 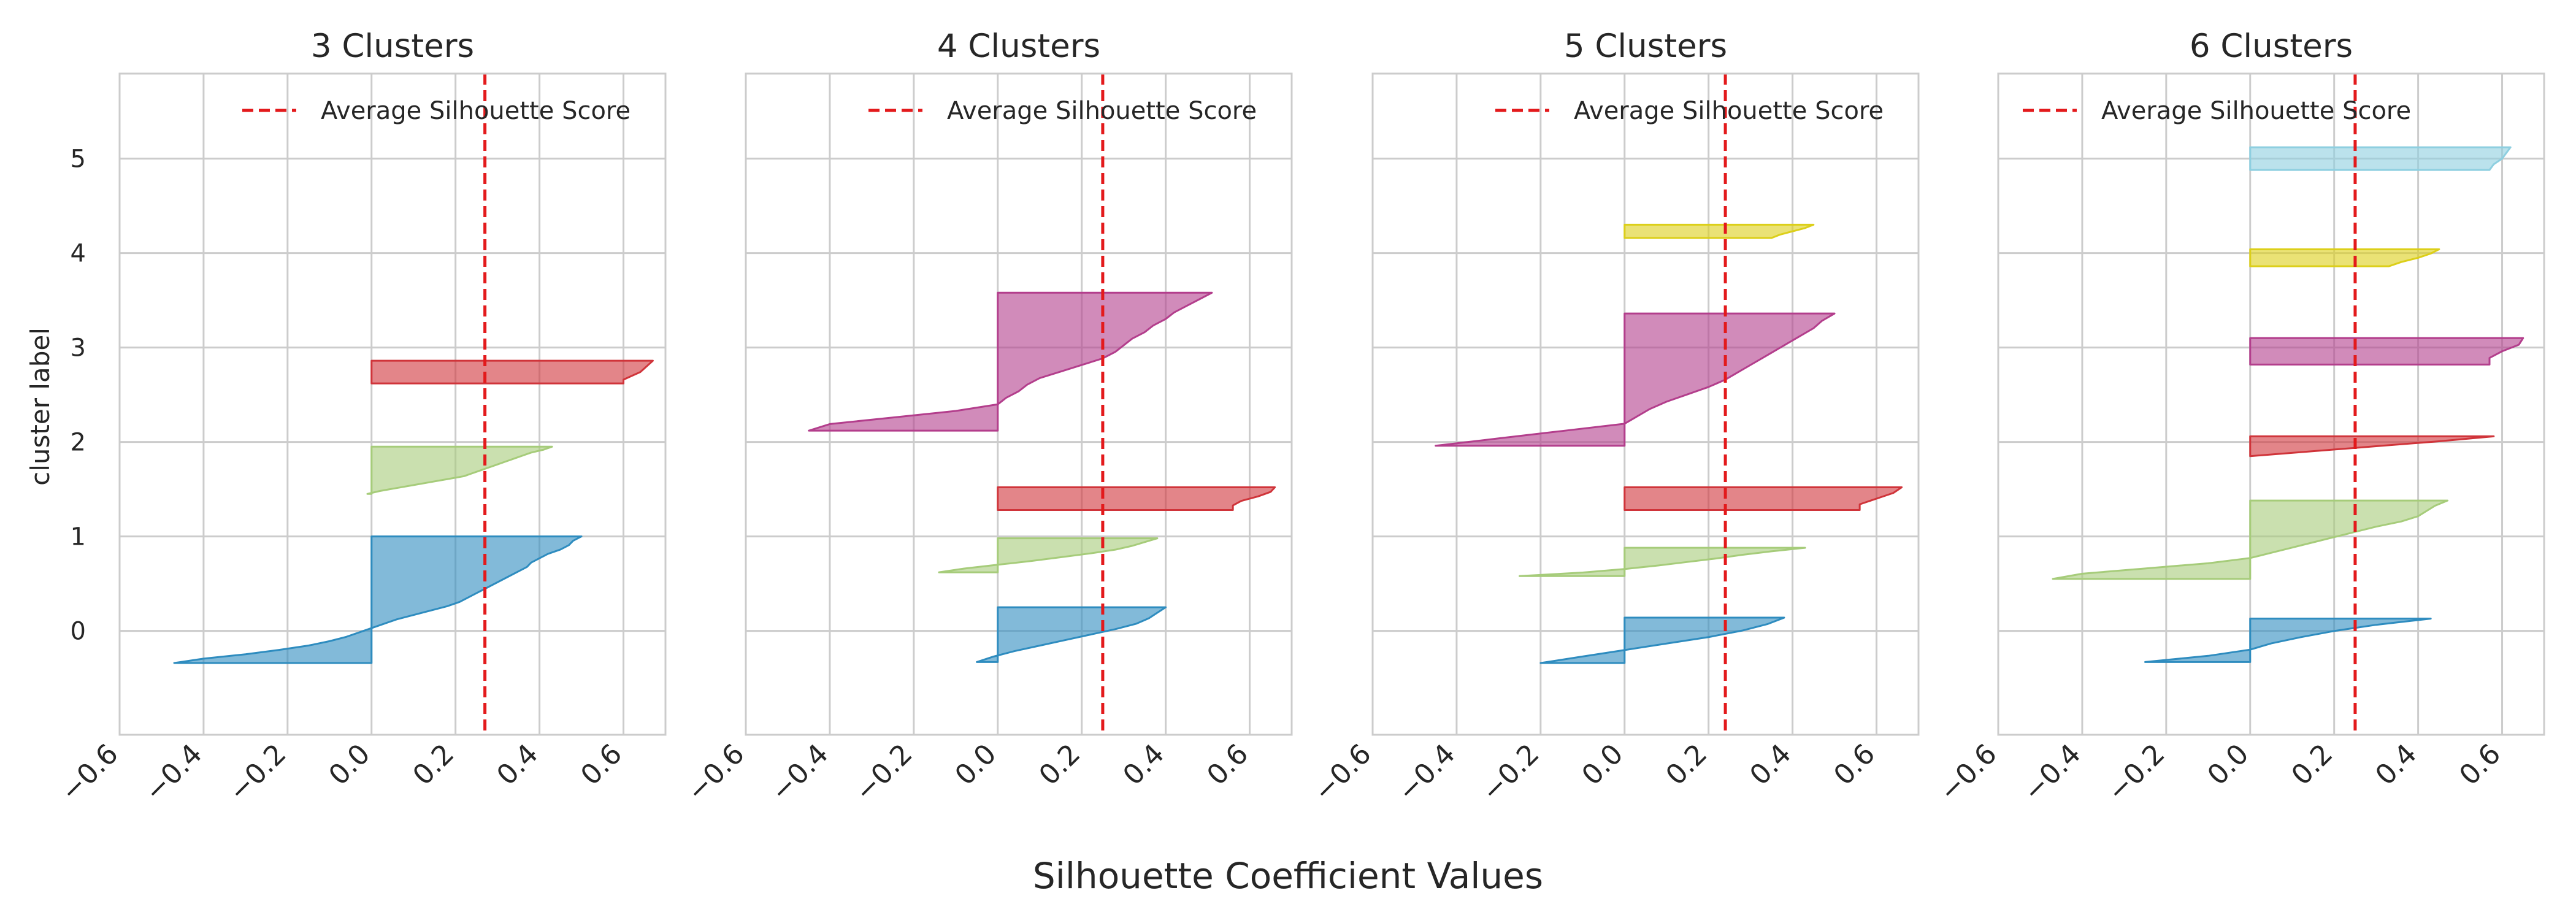 What do you see at coordinates (40, 407) in the screenshot?
I see `y-axis-label: cluster label` at bounding box center [40, 407].